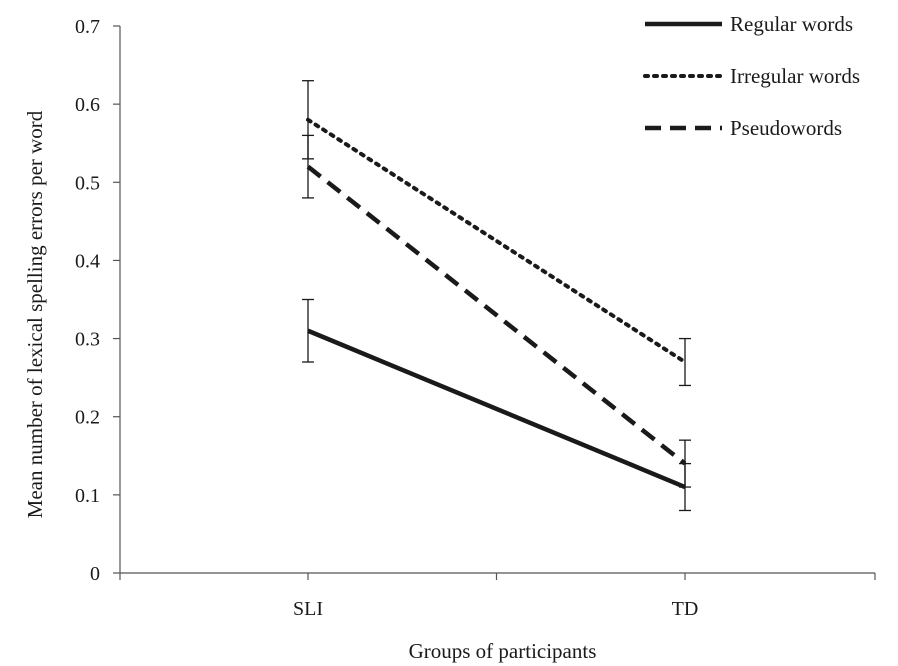 The image size is (898, 666). Describe the element at coordinates (87, 105) in the screenshot. I see `y-tick-label: 0.6` at that location.